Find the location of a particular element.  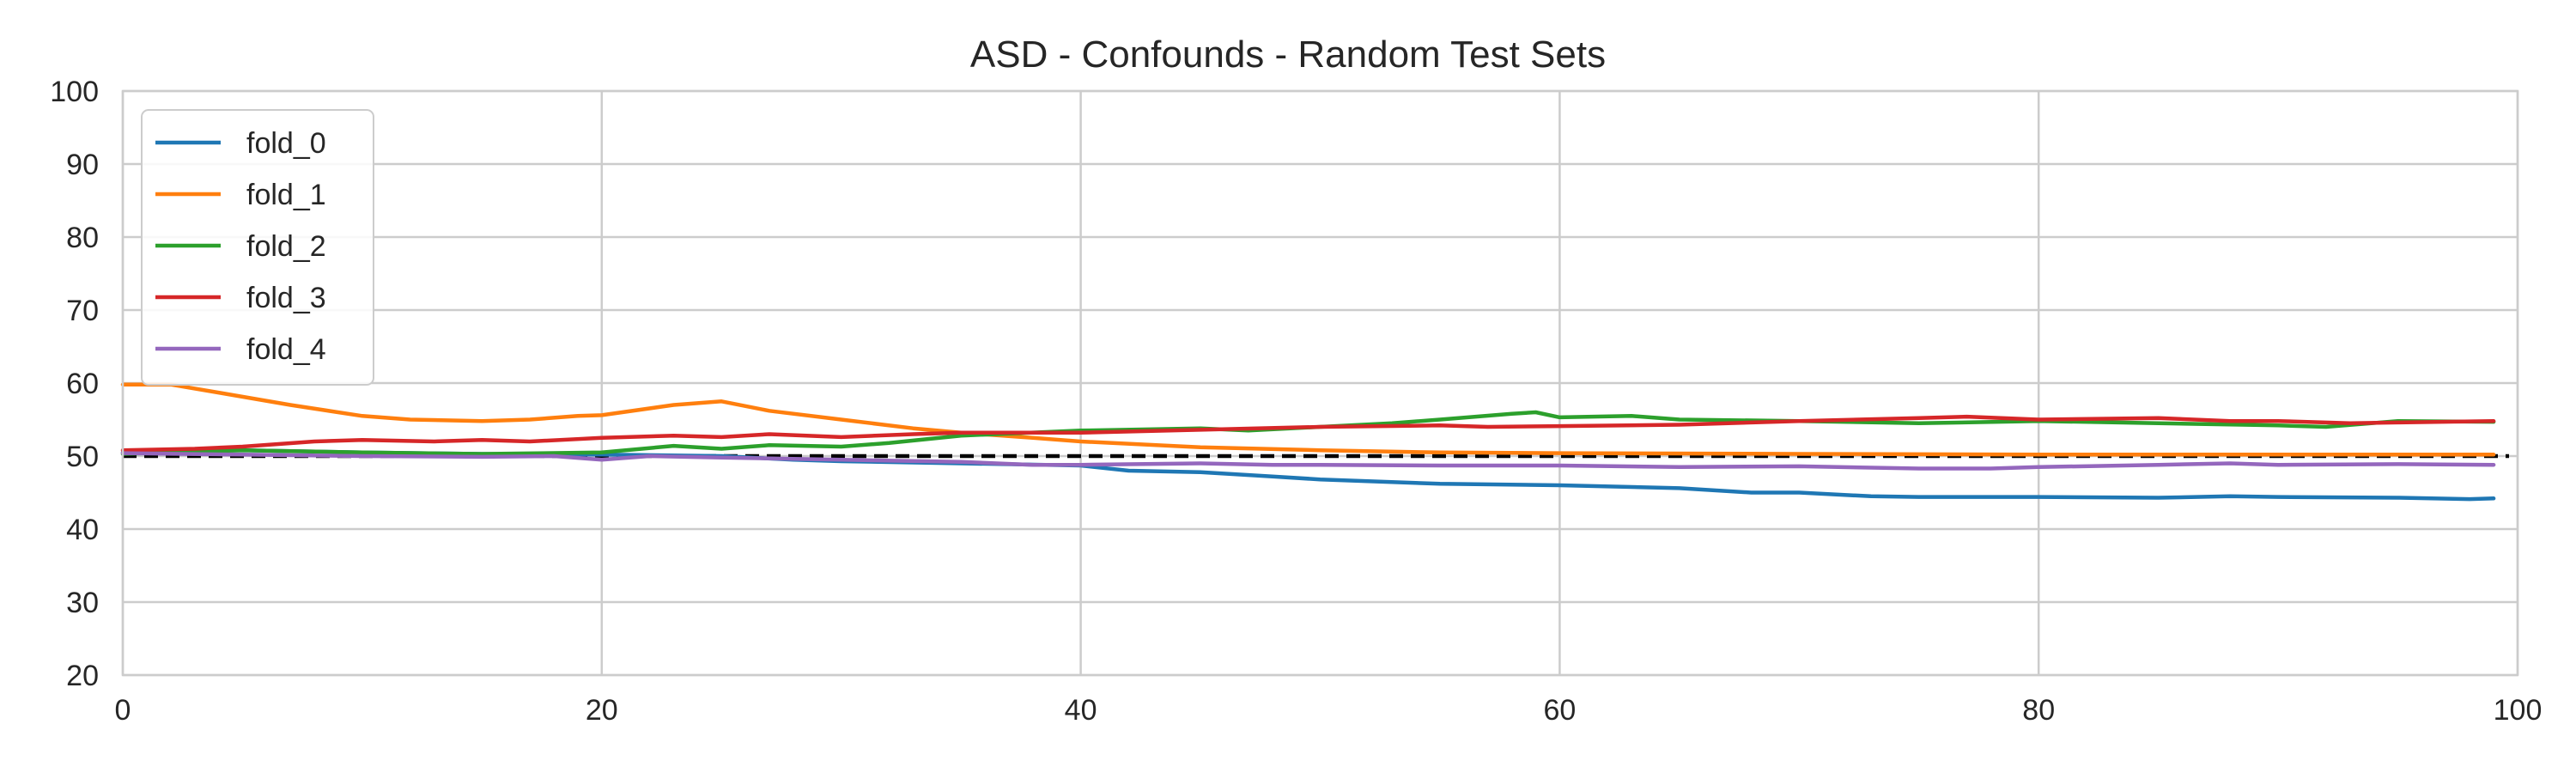

y-tick-label: 50 is located at coordinates (82, 457).